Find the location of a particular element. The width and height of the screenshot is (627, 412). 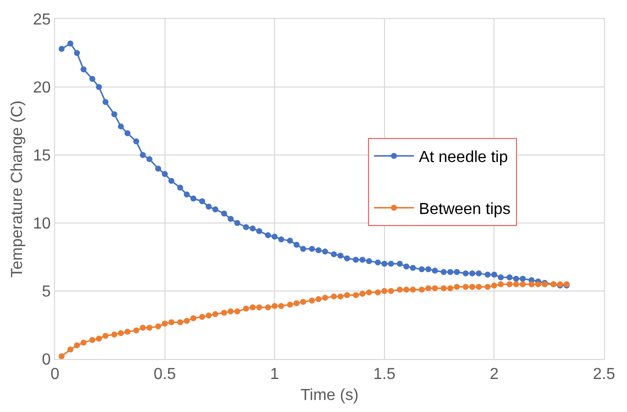

x-tick-label: 2.5 is located at coordinates (604, 375).